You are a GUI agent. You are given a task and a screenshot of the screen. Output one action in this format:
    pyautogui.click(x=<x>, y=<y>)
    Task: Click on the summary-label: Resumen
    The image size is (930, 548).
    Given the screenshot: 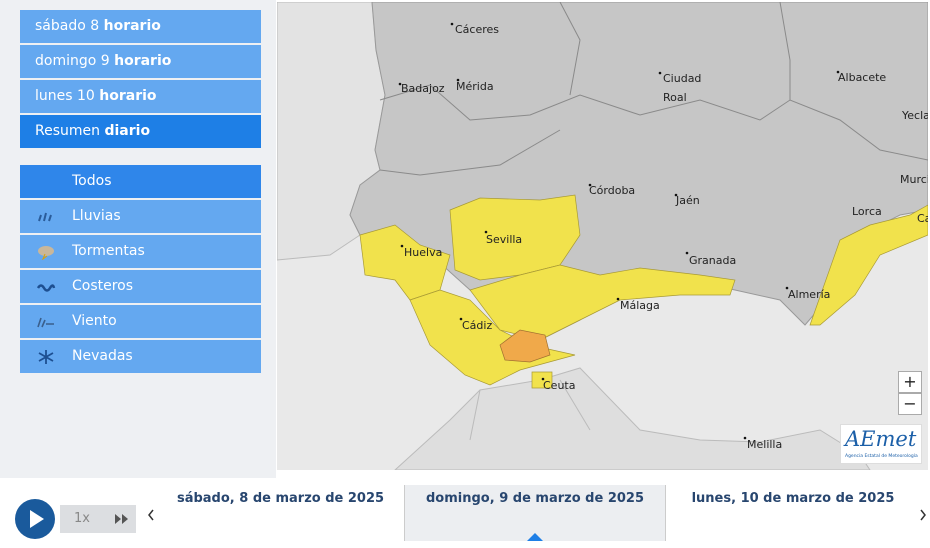 What is the action you would take?
    pyautogui.click(x=68, y=131)
    